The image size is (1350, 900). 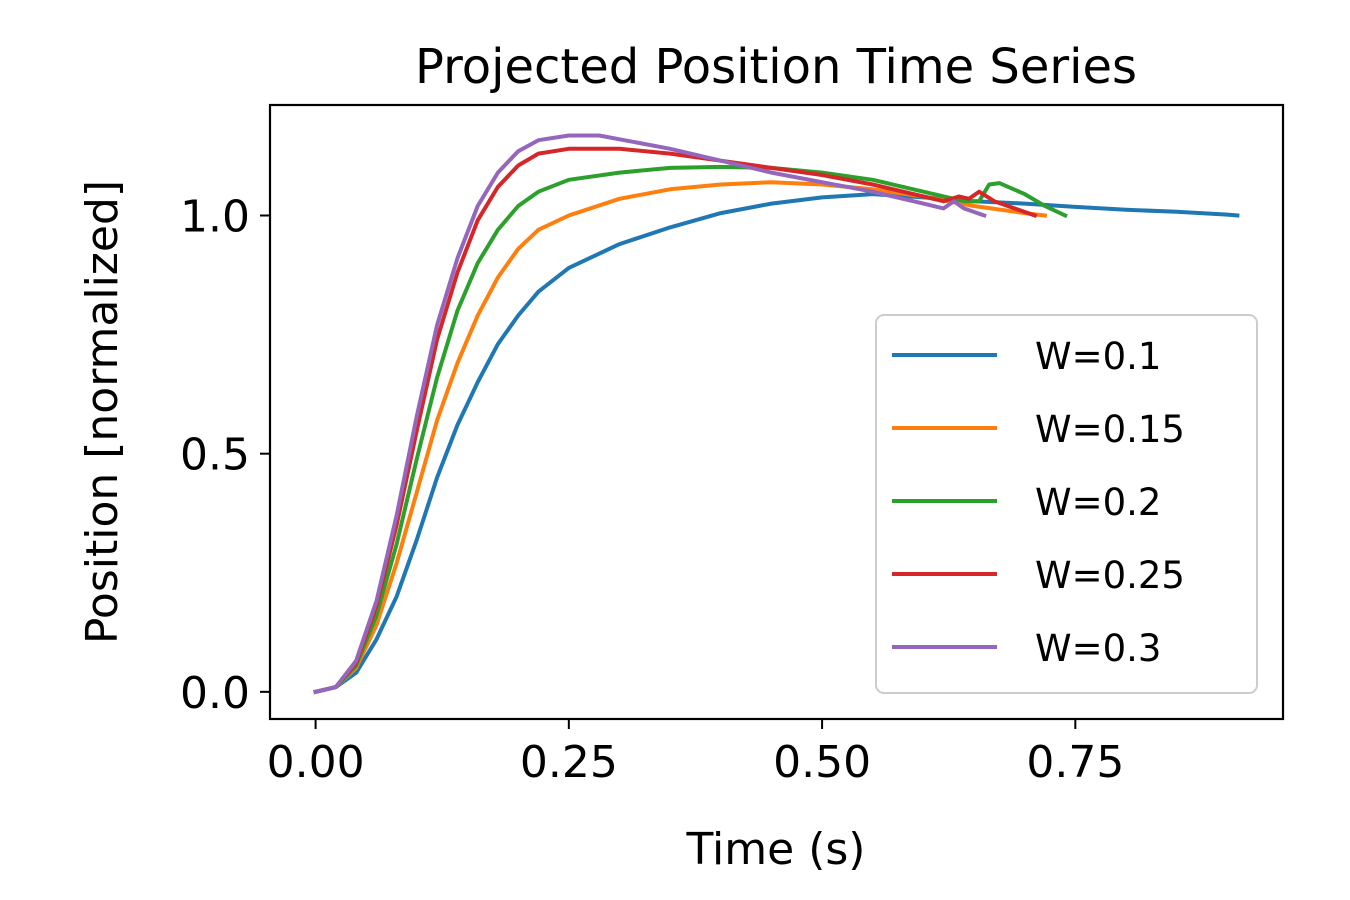 I want to click on legend-label-3: W=0.25, so click(x=1110, y=575).